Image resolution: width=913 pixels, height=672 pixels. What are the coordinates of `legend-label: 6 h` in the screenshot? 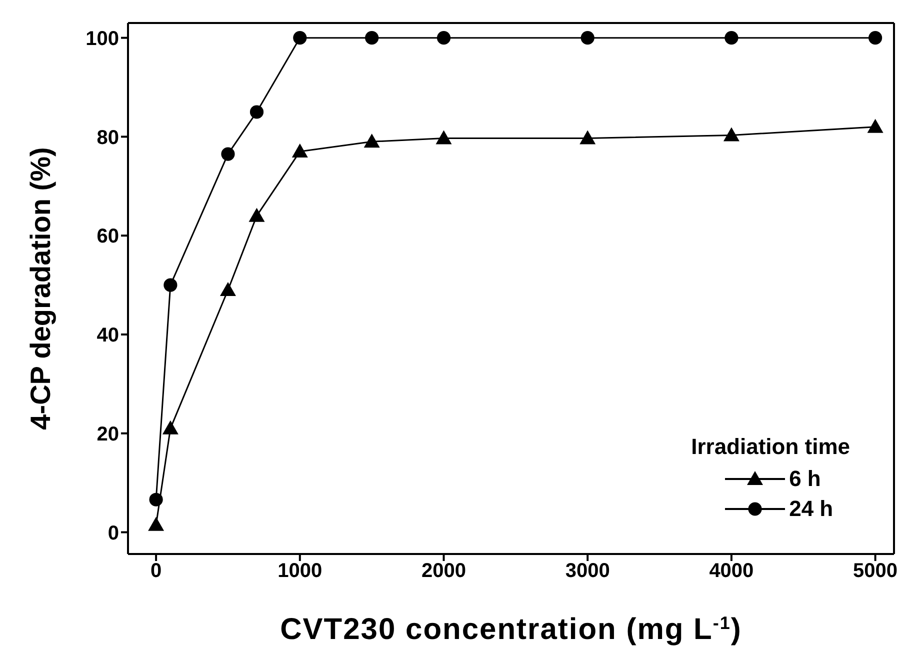 It's located at (805, 479).